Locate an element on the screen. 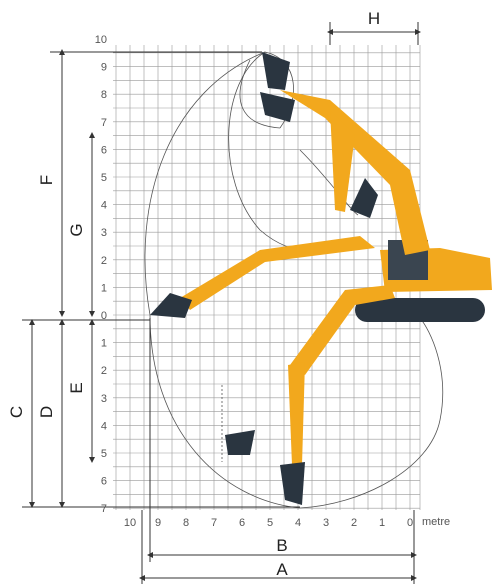  dim-b: B is located at coordinates (281, 545).